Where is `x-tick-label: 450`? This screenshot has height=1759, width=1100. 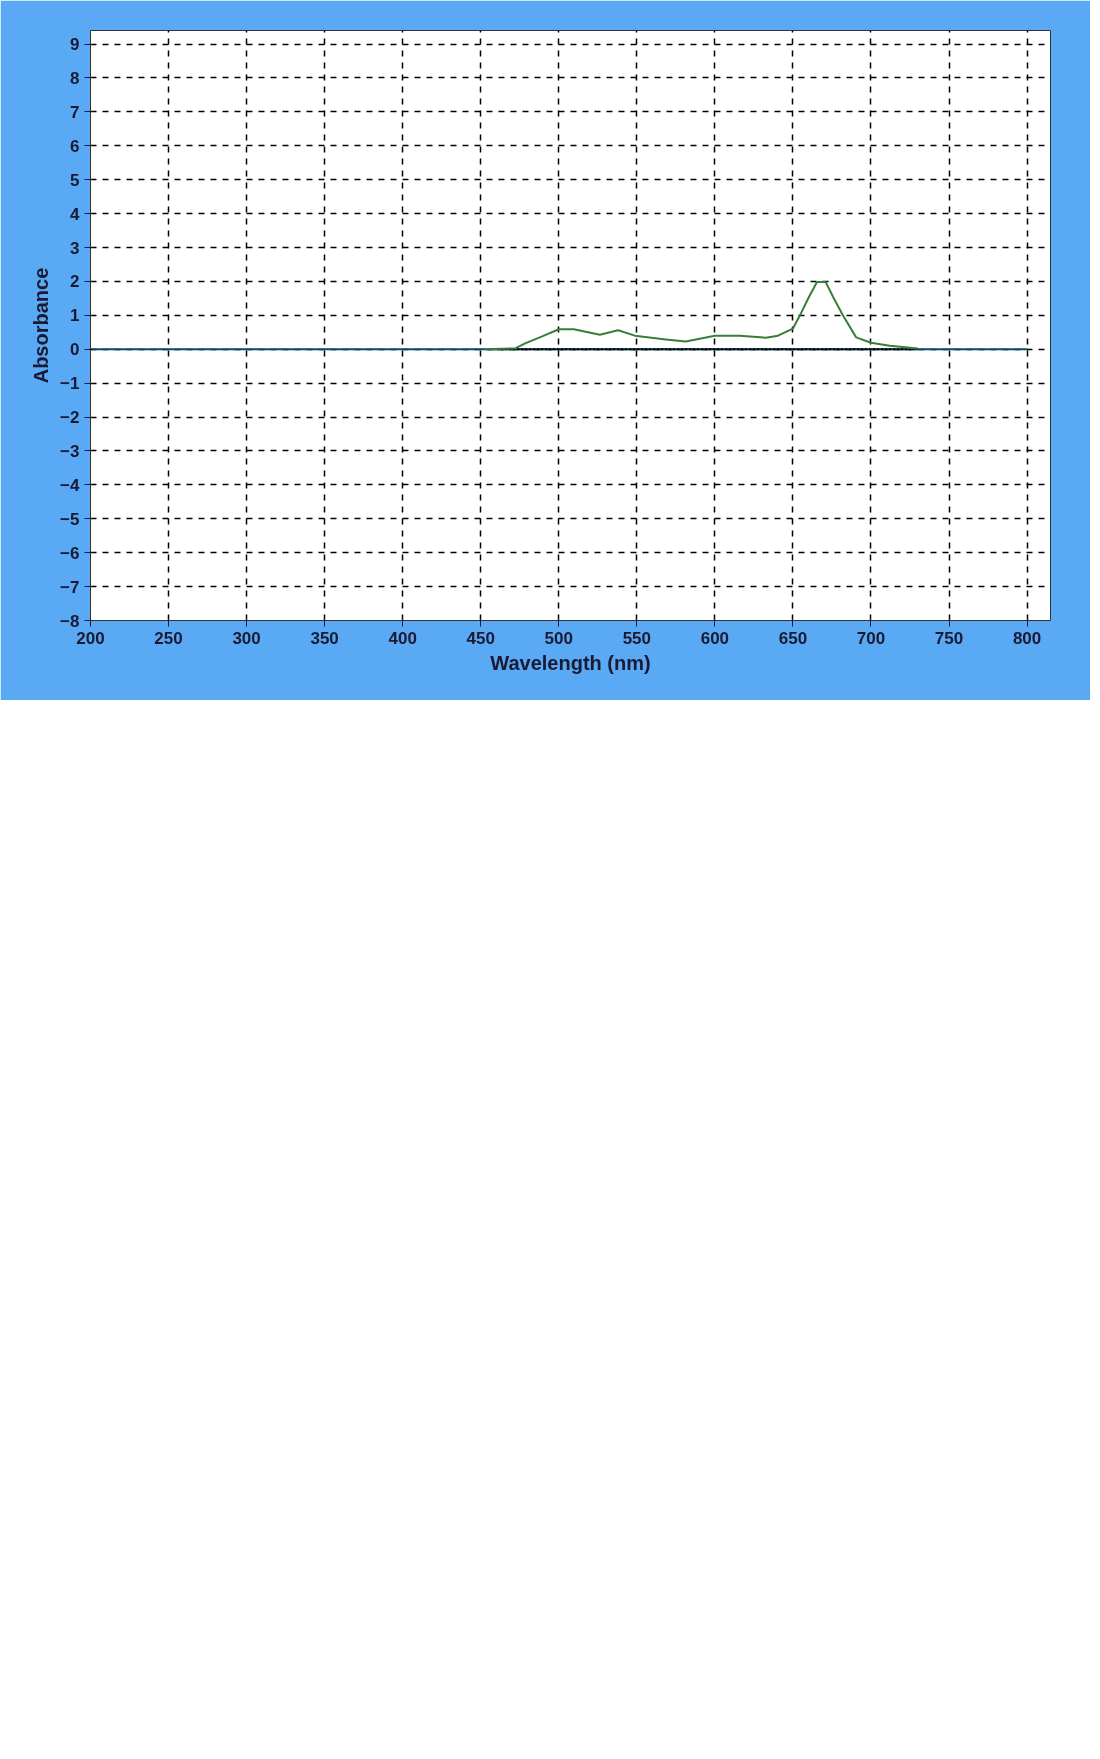 x-tick-label: 450 is located at coordinates (480, 638).